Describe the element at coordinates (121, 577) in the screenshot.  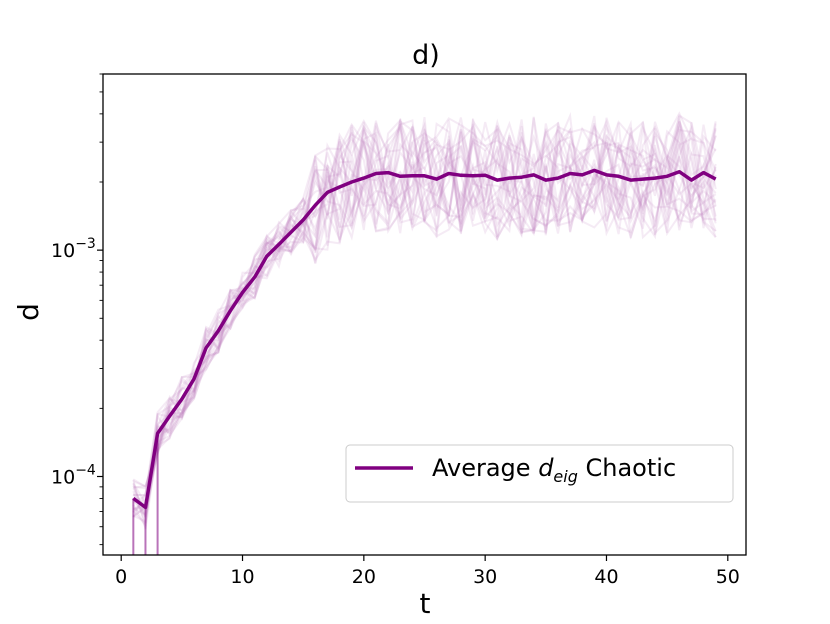
I see `x-tick-label: 0` at that location.